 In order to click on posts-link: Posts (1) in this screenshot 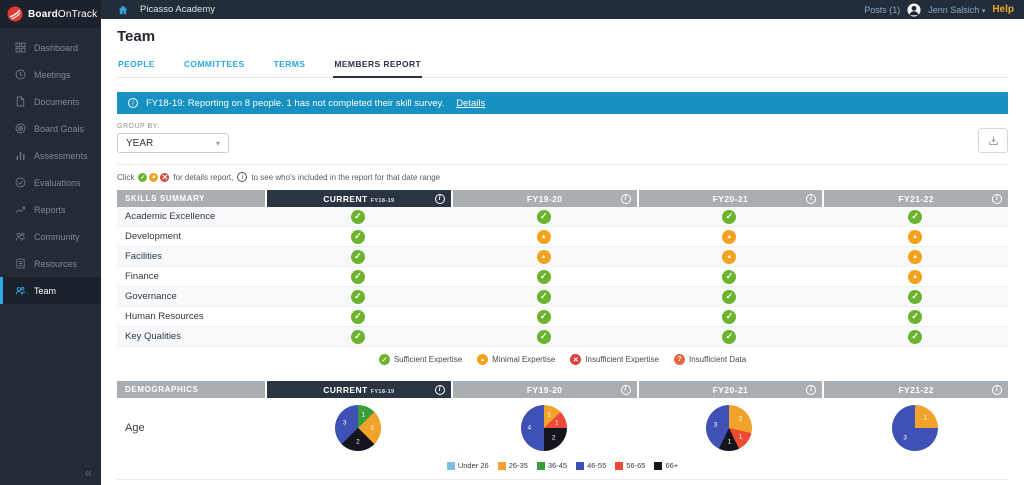, I will do `click(882, 9)`.